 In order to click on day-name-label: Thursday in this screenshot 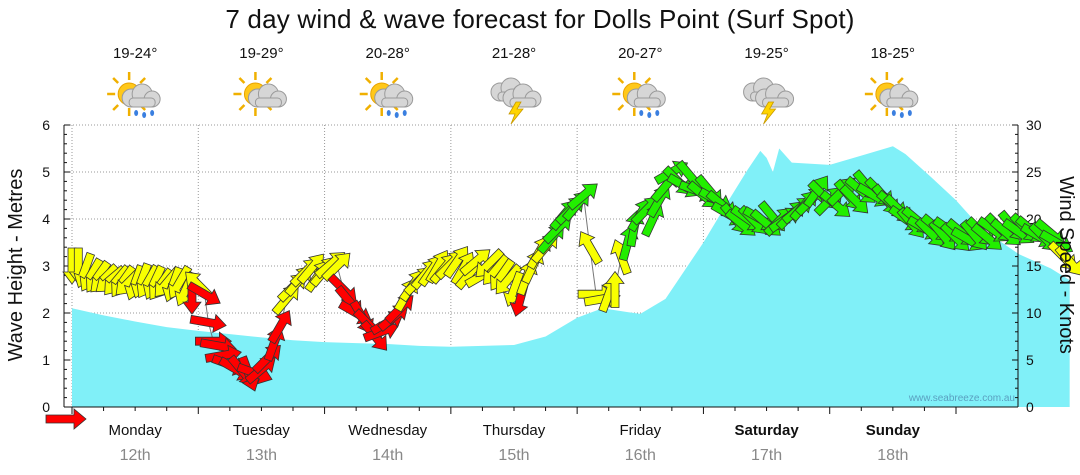, I will do `click(514, 430)`.